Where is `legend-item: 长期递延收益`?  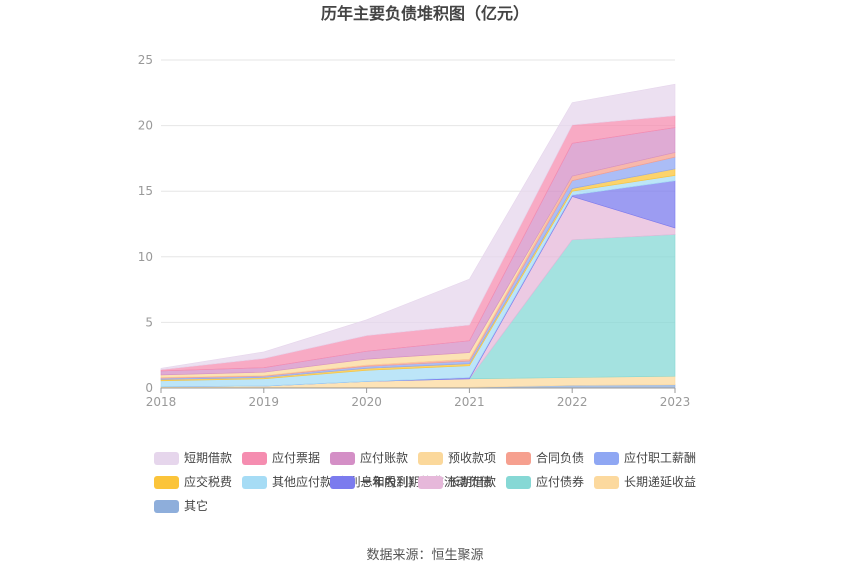
legend-item: 长期递延收益 is located at coordinates (645, 482).